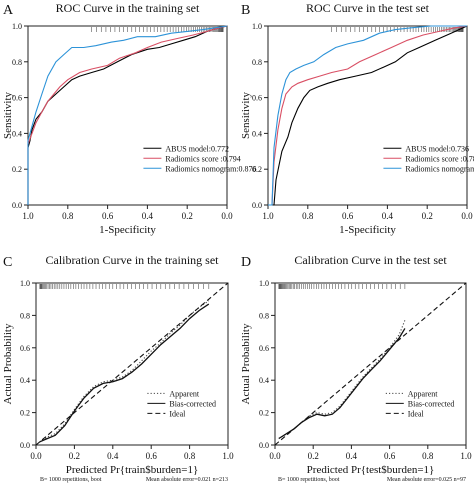 The image size is (474, 485). Describe the element at coordinates (439, 168) in the screenshot. I see `legend-entry: Radiomics nomogram:0.851` at that location.